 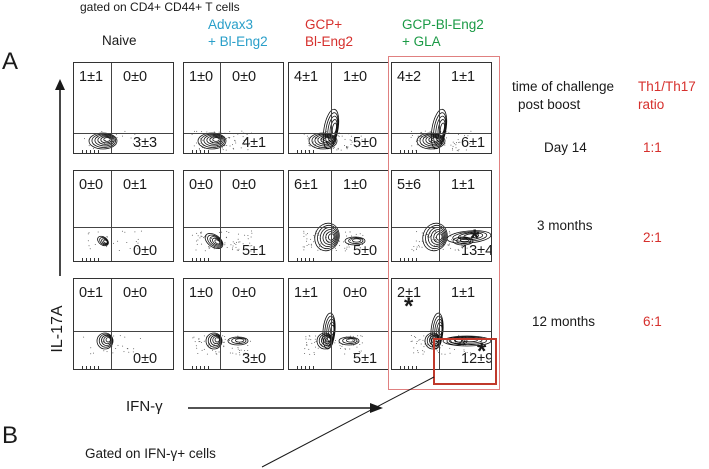 What do you see at coordinates (91, 77) in the screenshot?
I see `quadrant-value-upper-left: 1±1` at bounding box center [91, 77].